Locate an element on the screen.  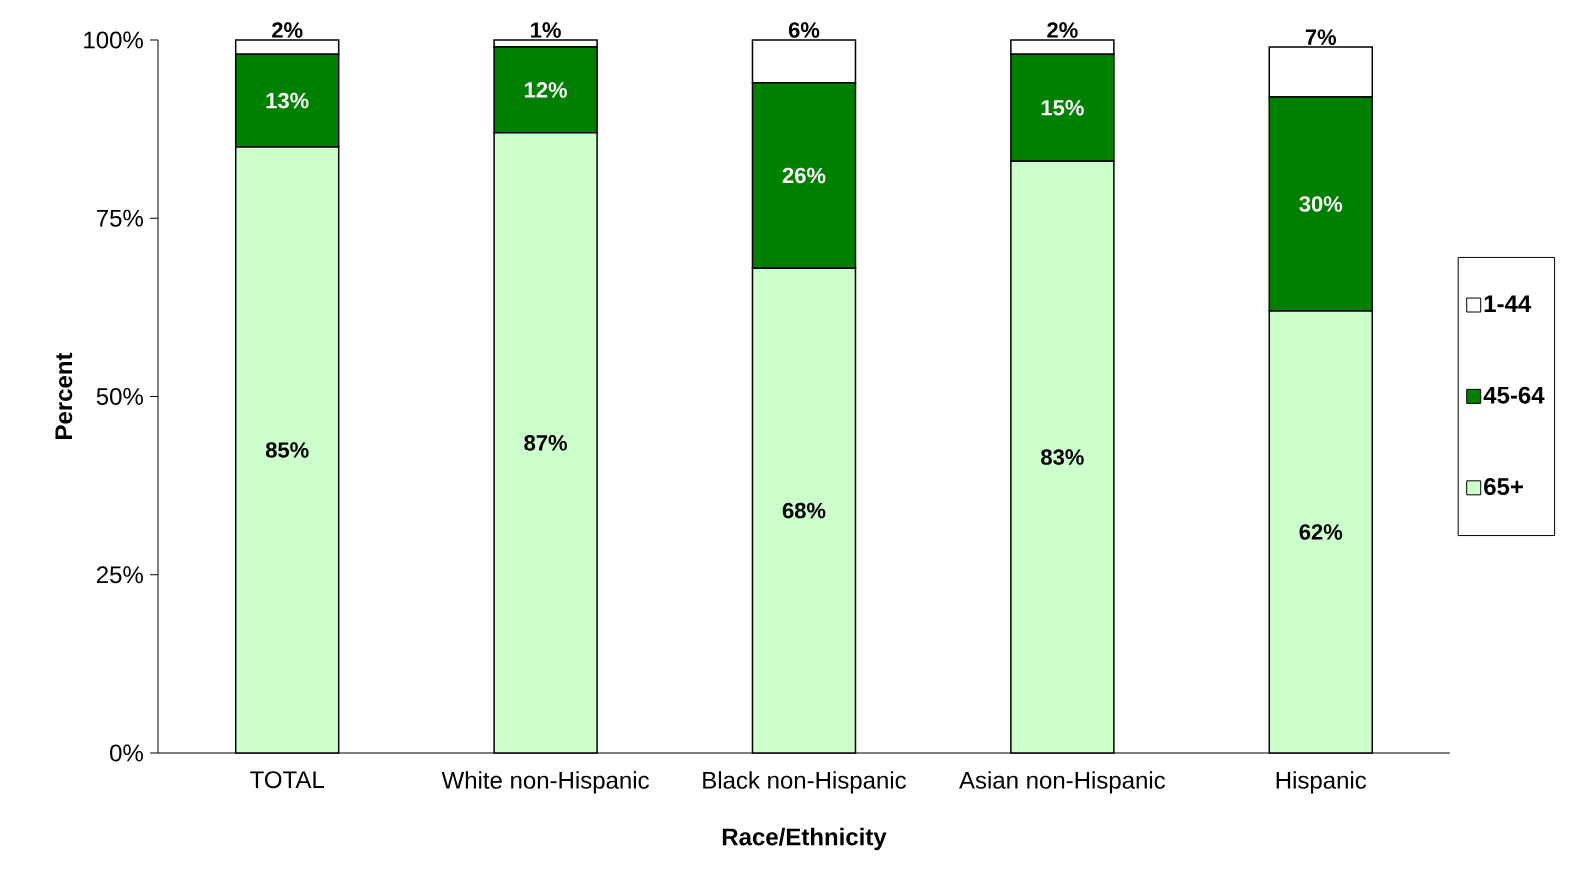
data-label: 13% is located at coordinates (287, 100).